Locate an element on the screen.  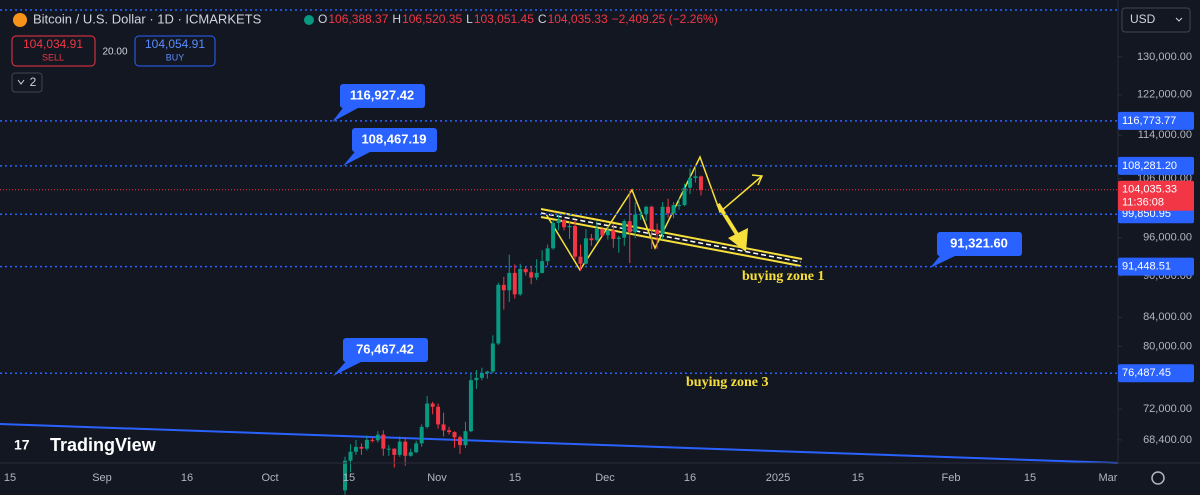
ohlc-key: H is located at coordinates (396, 19).